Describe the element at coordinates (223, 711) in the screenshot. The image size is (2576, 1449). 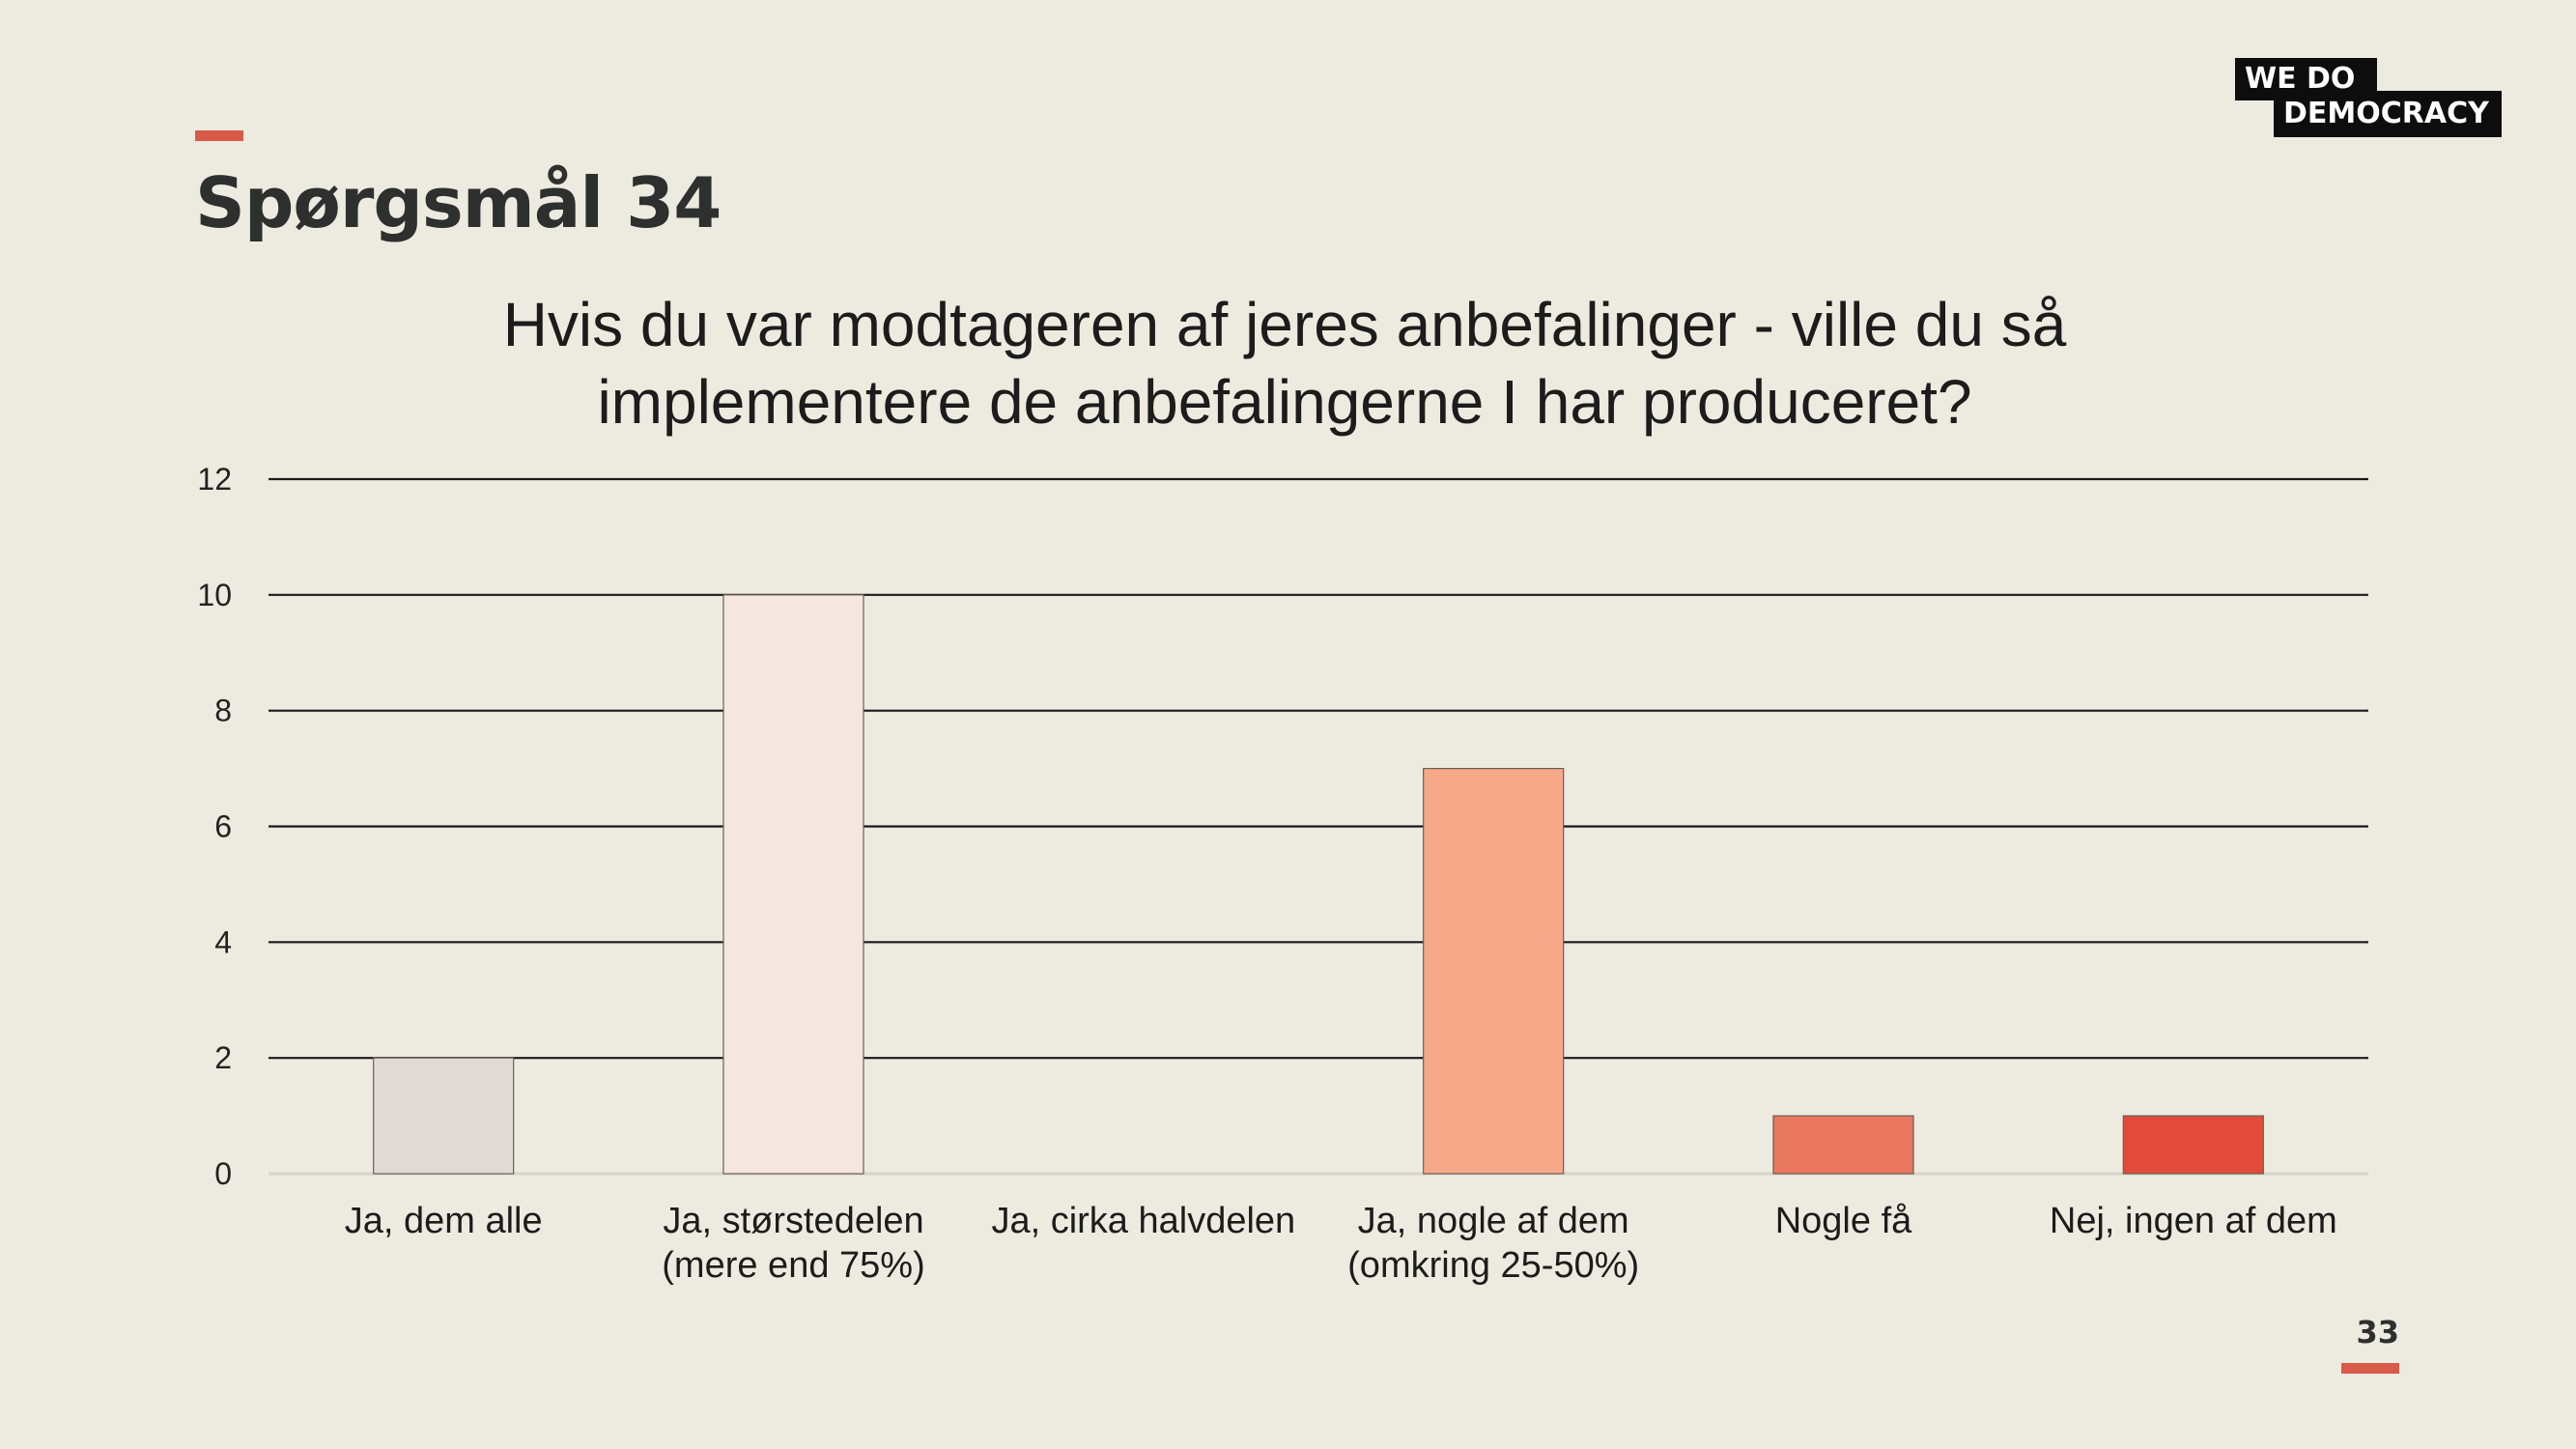
I see `y-tick-label: 8` at that location.